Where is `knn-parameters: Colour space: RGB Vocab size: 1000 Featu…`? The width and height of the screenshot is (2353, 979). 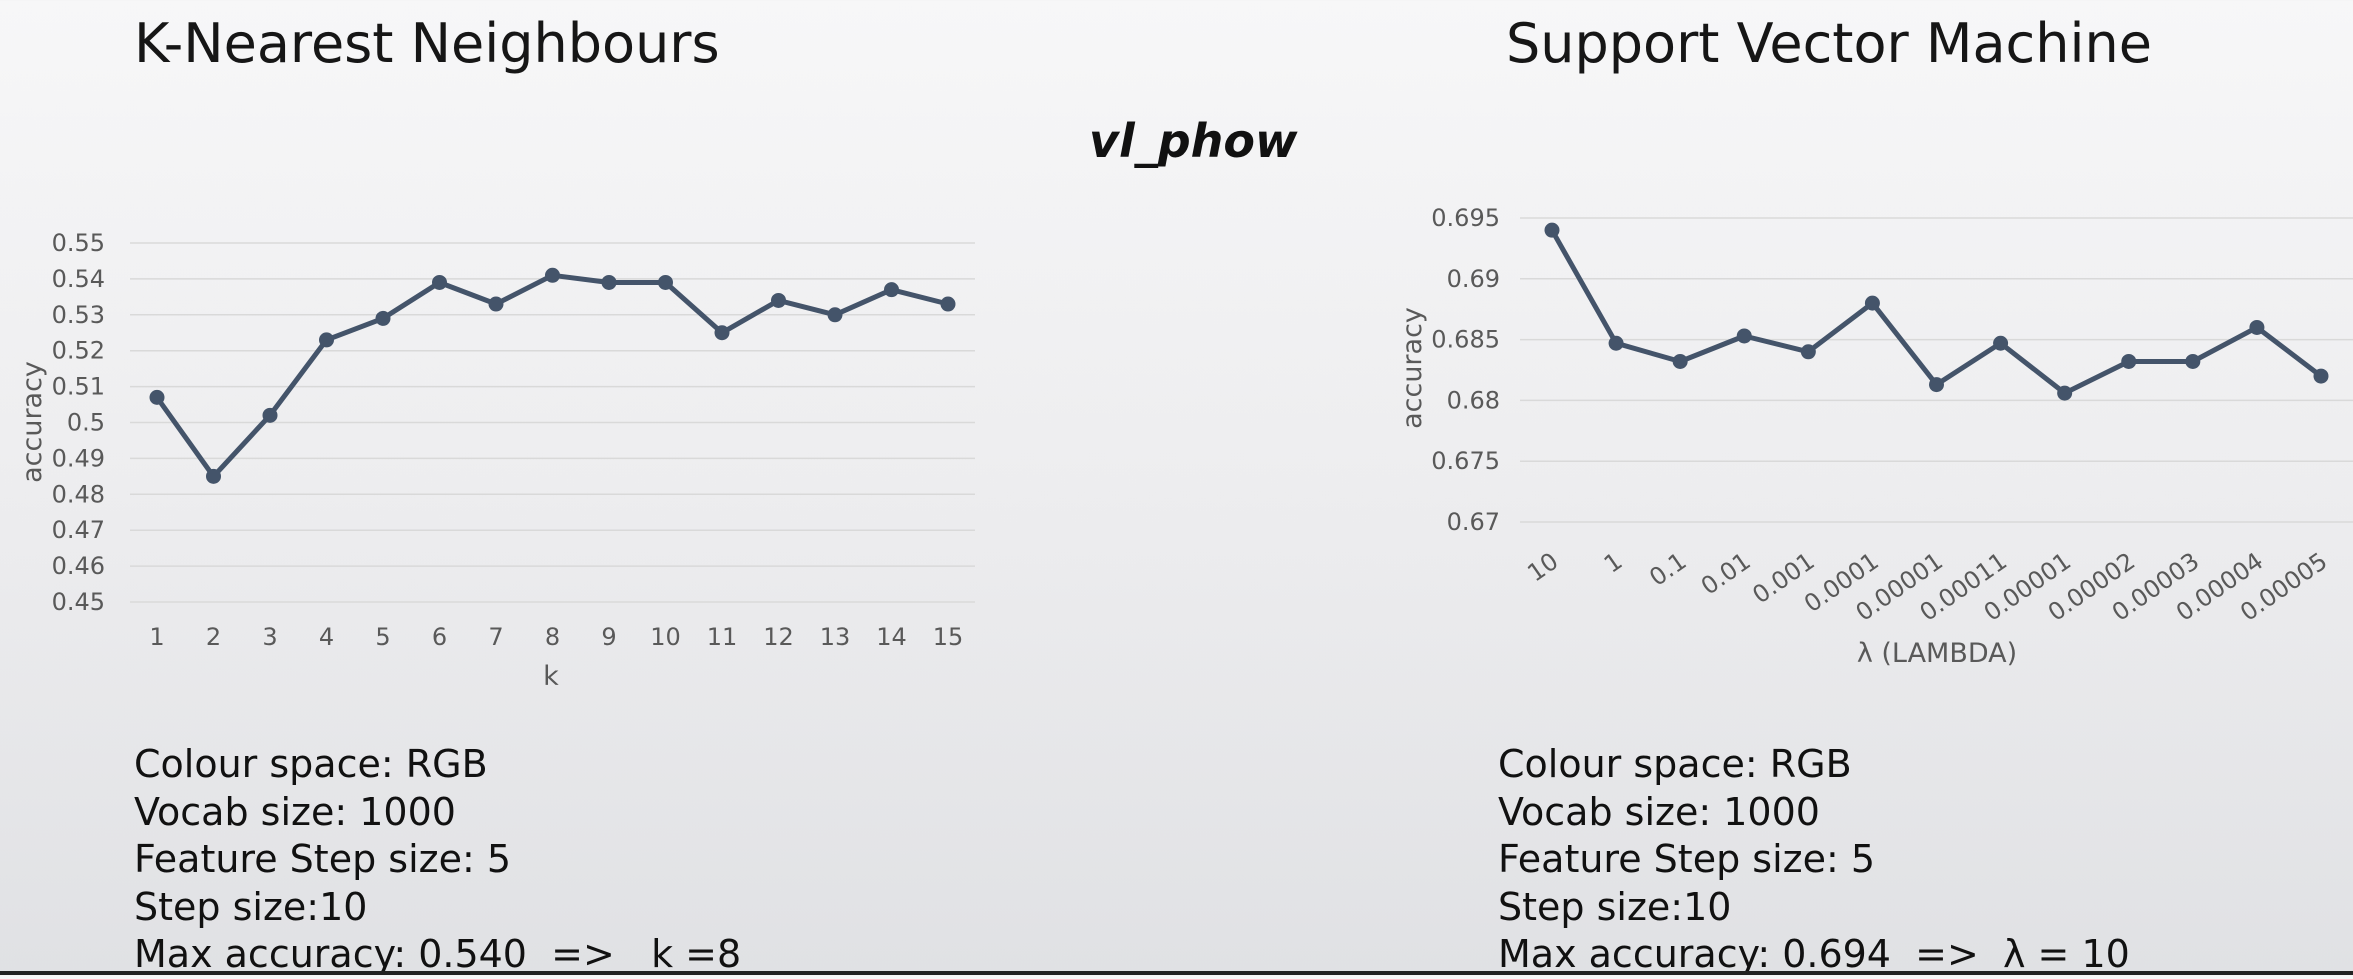 knn-parameters: Colour space: RGB Vocab size: 1000 Featu… is located at coordinates (437, 860).